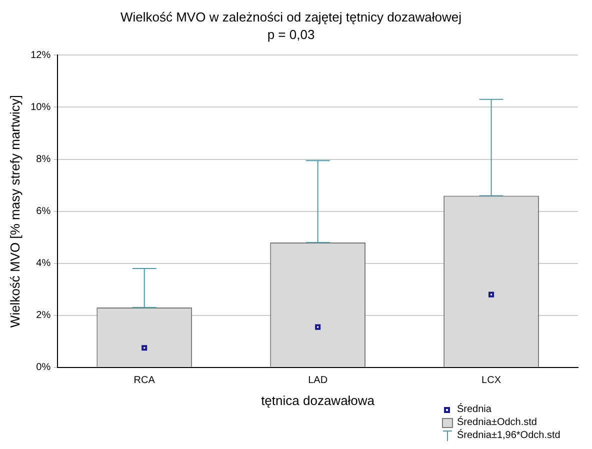  Describe the element at coordinates (318, 400) in the screenshot. I see `x-axis-title: tętnica dozawałowa` at that location.